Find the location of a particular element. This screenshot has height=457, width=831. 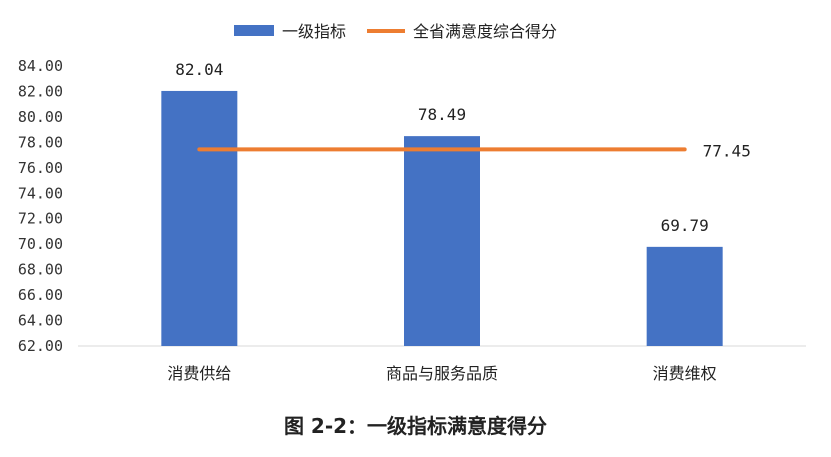

y-tick-label: 74.00 is located at coordinates (40, 193).